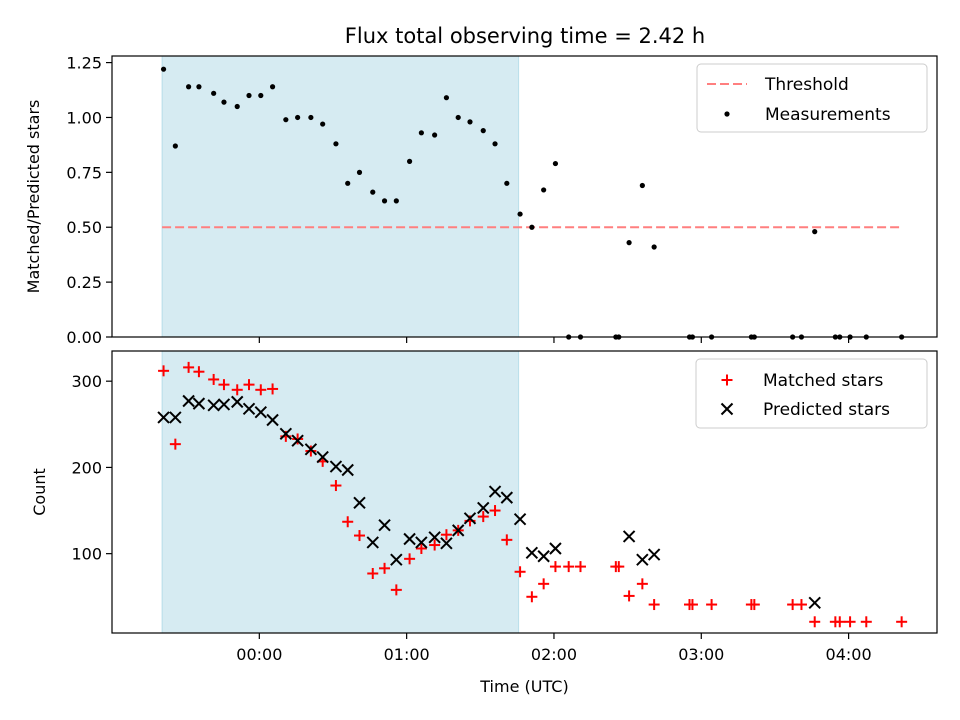 Image resolution: width=960 pixels, height=720 pixels. I want to click on top-legend: Threshold Measurements, so click(812, 98).